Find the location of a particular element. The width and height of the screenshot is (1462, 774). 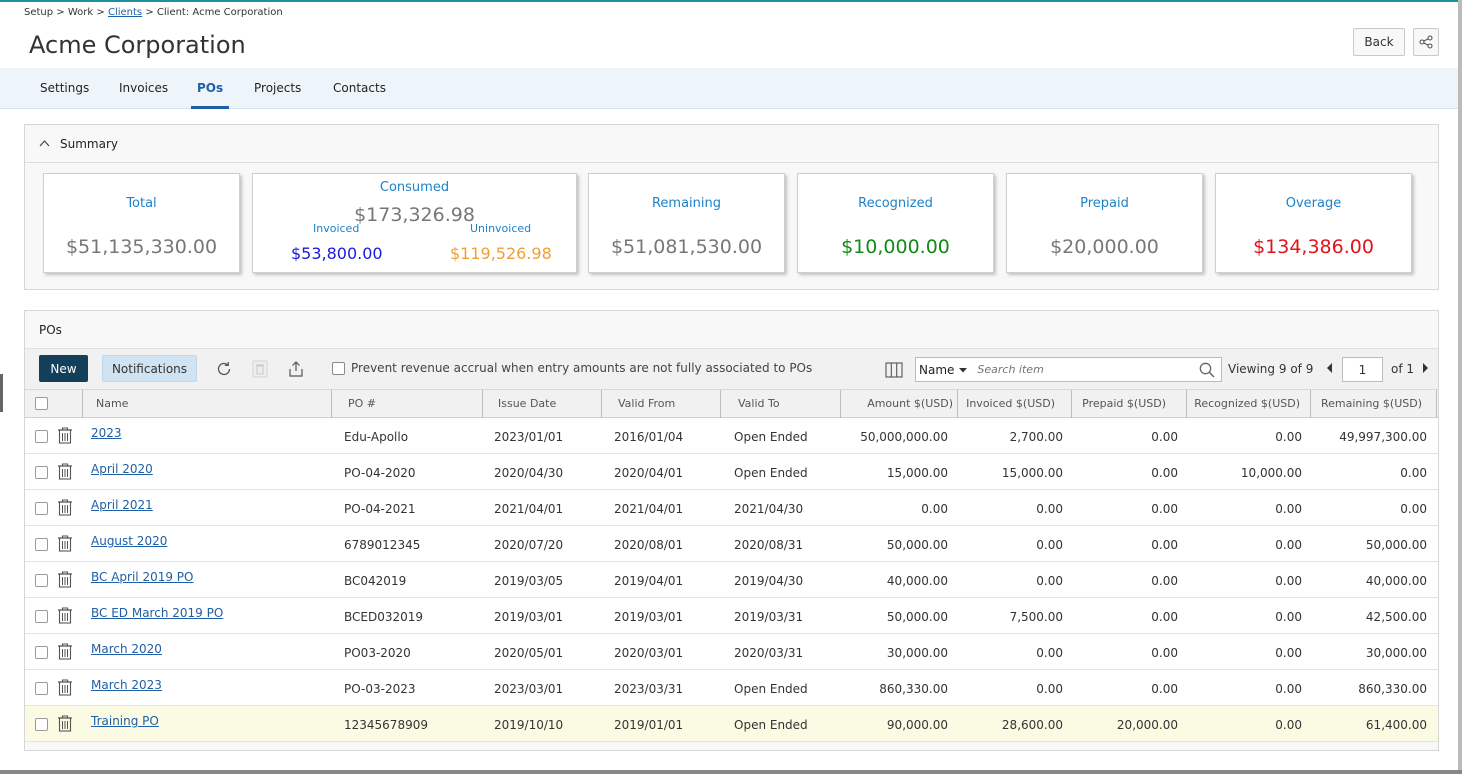

new-po-button: New is located at coordinates (63, 368).